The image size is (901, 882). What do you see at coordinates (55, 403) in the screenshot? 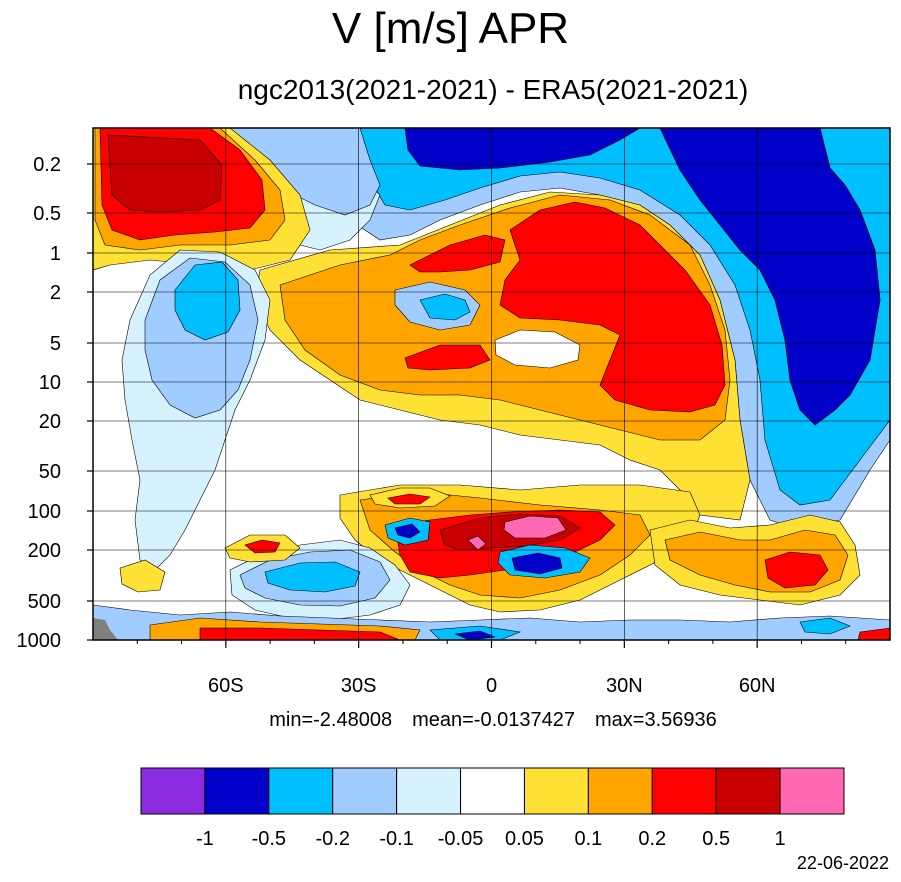
I see `y-axis: 0.2 0.5 1 2 5 10 20 50 100 200 500 1000` at bounding box center [55, 403].